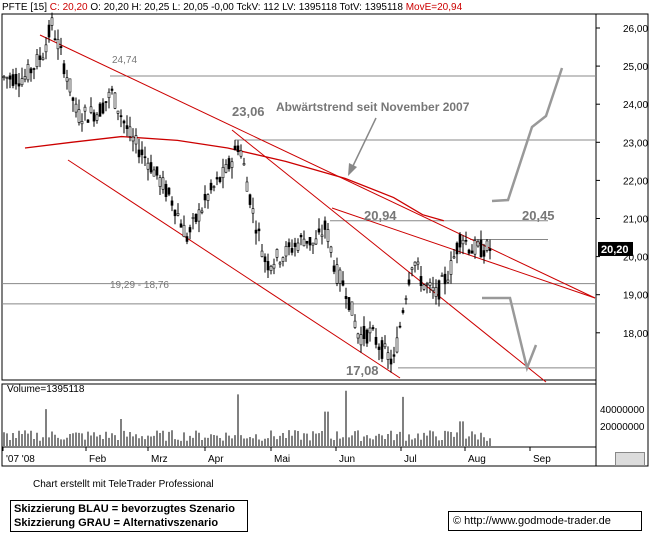 The width and height of the screenshot is (652, 542). What do you see at coordinates (527, 135) in the screenshot?
I see `scenario-arrow-up` at bounding box center [527, 135].